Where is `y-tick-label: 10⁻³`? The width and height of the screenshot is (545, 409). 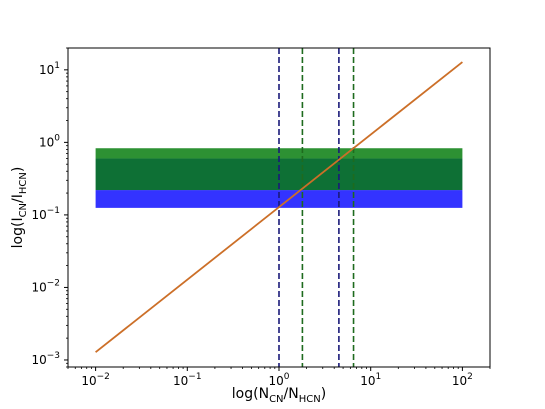
y-tick-label: 10⁻³ is located at coordinates (45, 359).